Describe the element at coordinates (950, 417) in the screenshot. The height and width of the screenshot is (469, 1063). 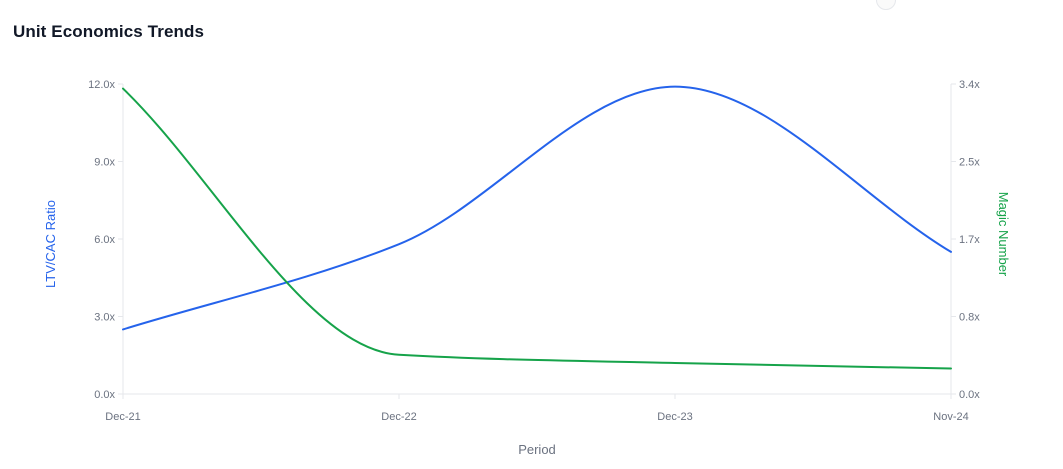
I see `x-tick-label: Nov-24` at that location.